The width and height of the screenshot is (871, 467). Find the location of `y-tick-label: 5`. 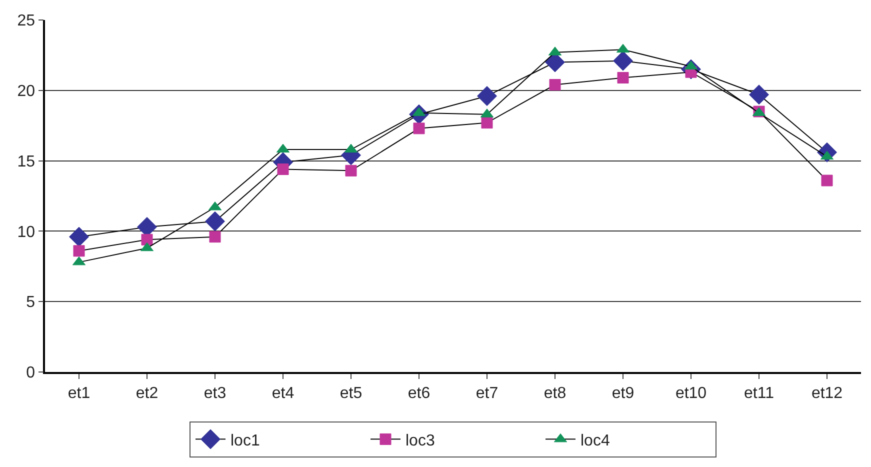

y-tick-label: 5 is located at coordinates (31, 303).